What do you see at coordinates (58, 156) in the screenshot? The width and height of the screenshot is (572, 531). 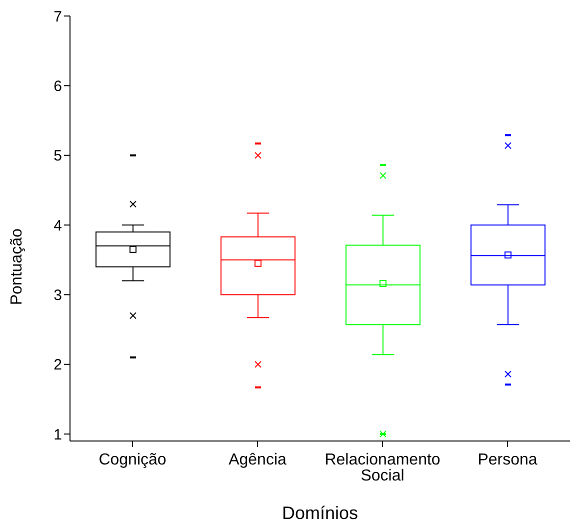 I see `y-tick-label: 5` at bounding box center [58, 156].